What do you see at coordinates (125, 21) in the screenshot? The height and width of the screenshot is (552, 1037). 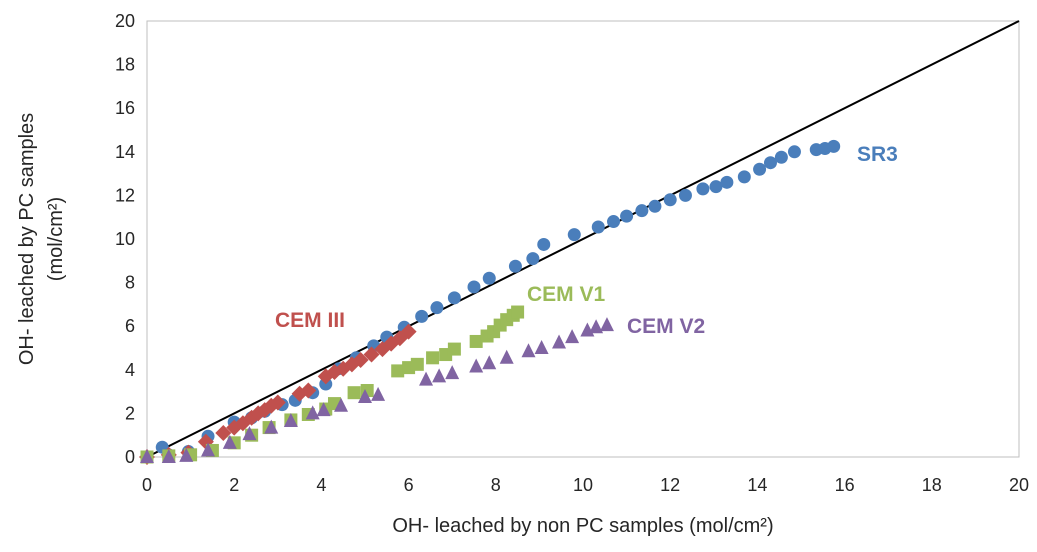 I see `y-tick-label: 20` at bounding box center [125, 21].